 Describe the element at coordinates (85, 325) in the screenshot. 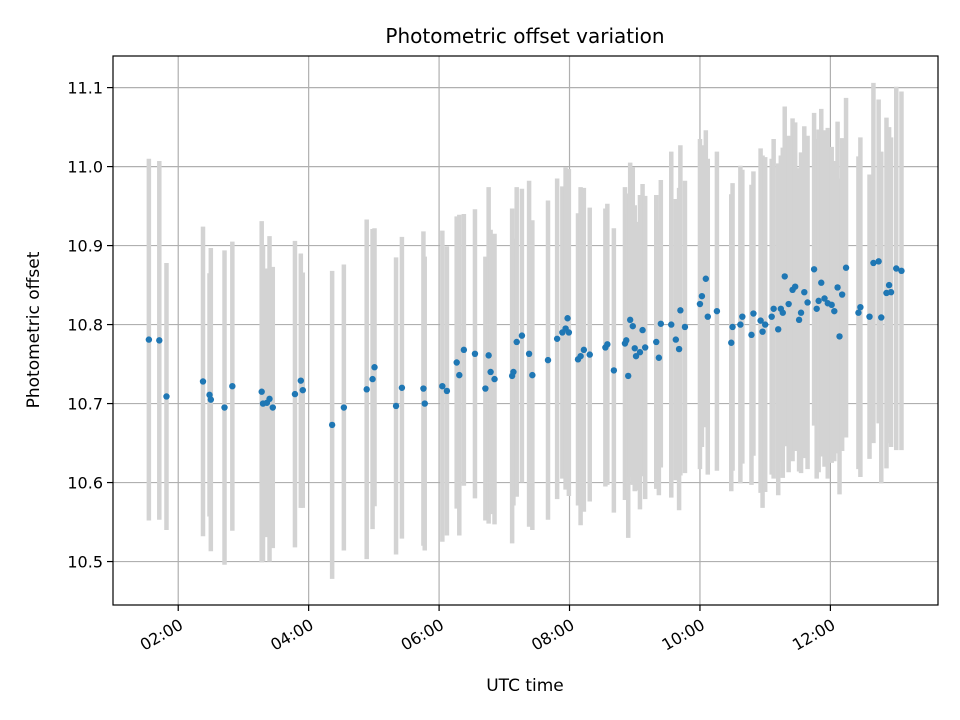

I see `y-tick-label: 10.8` at that location.